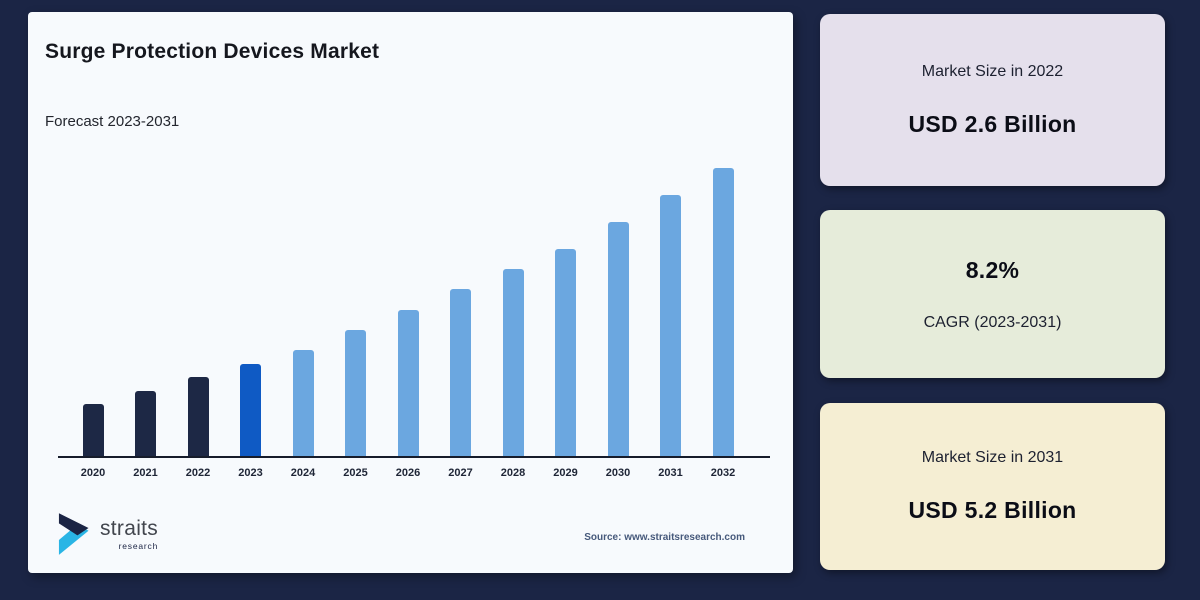  I want to click on stat-value-2022: USD 2.6 Billion, so click(992, 123).